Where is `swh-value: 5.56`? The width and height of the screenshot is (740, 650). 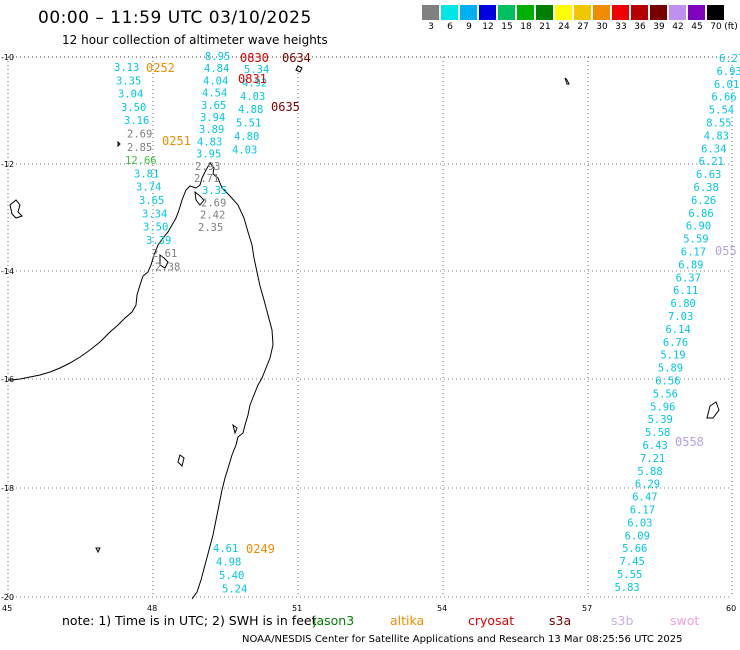 swh-value: 5.56 is located at coordinates (665, 394).